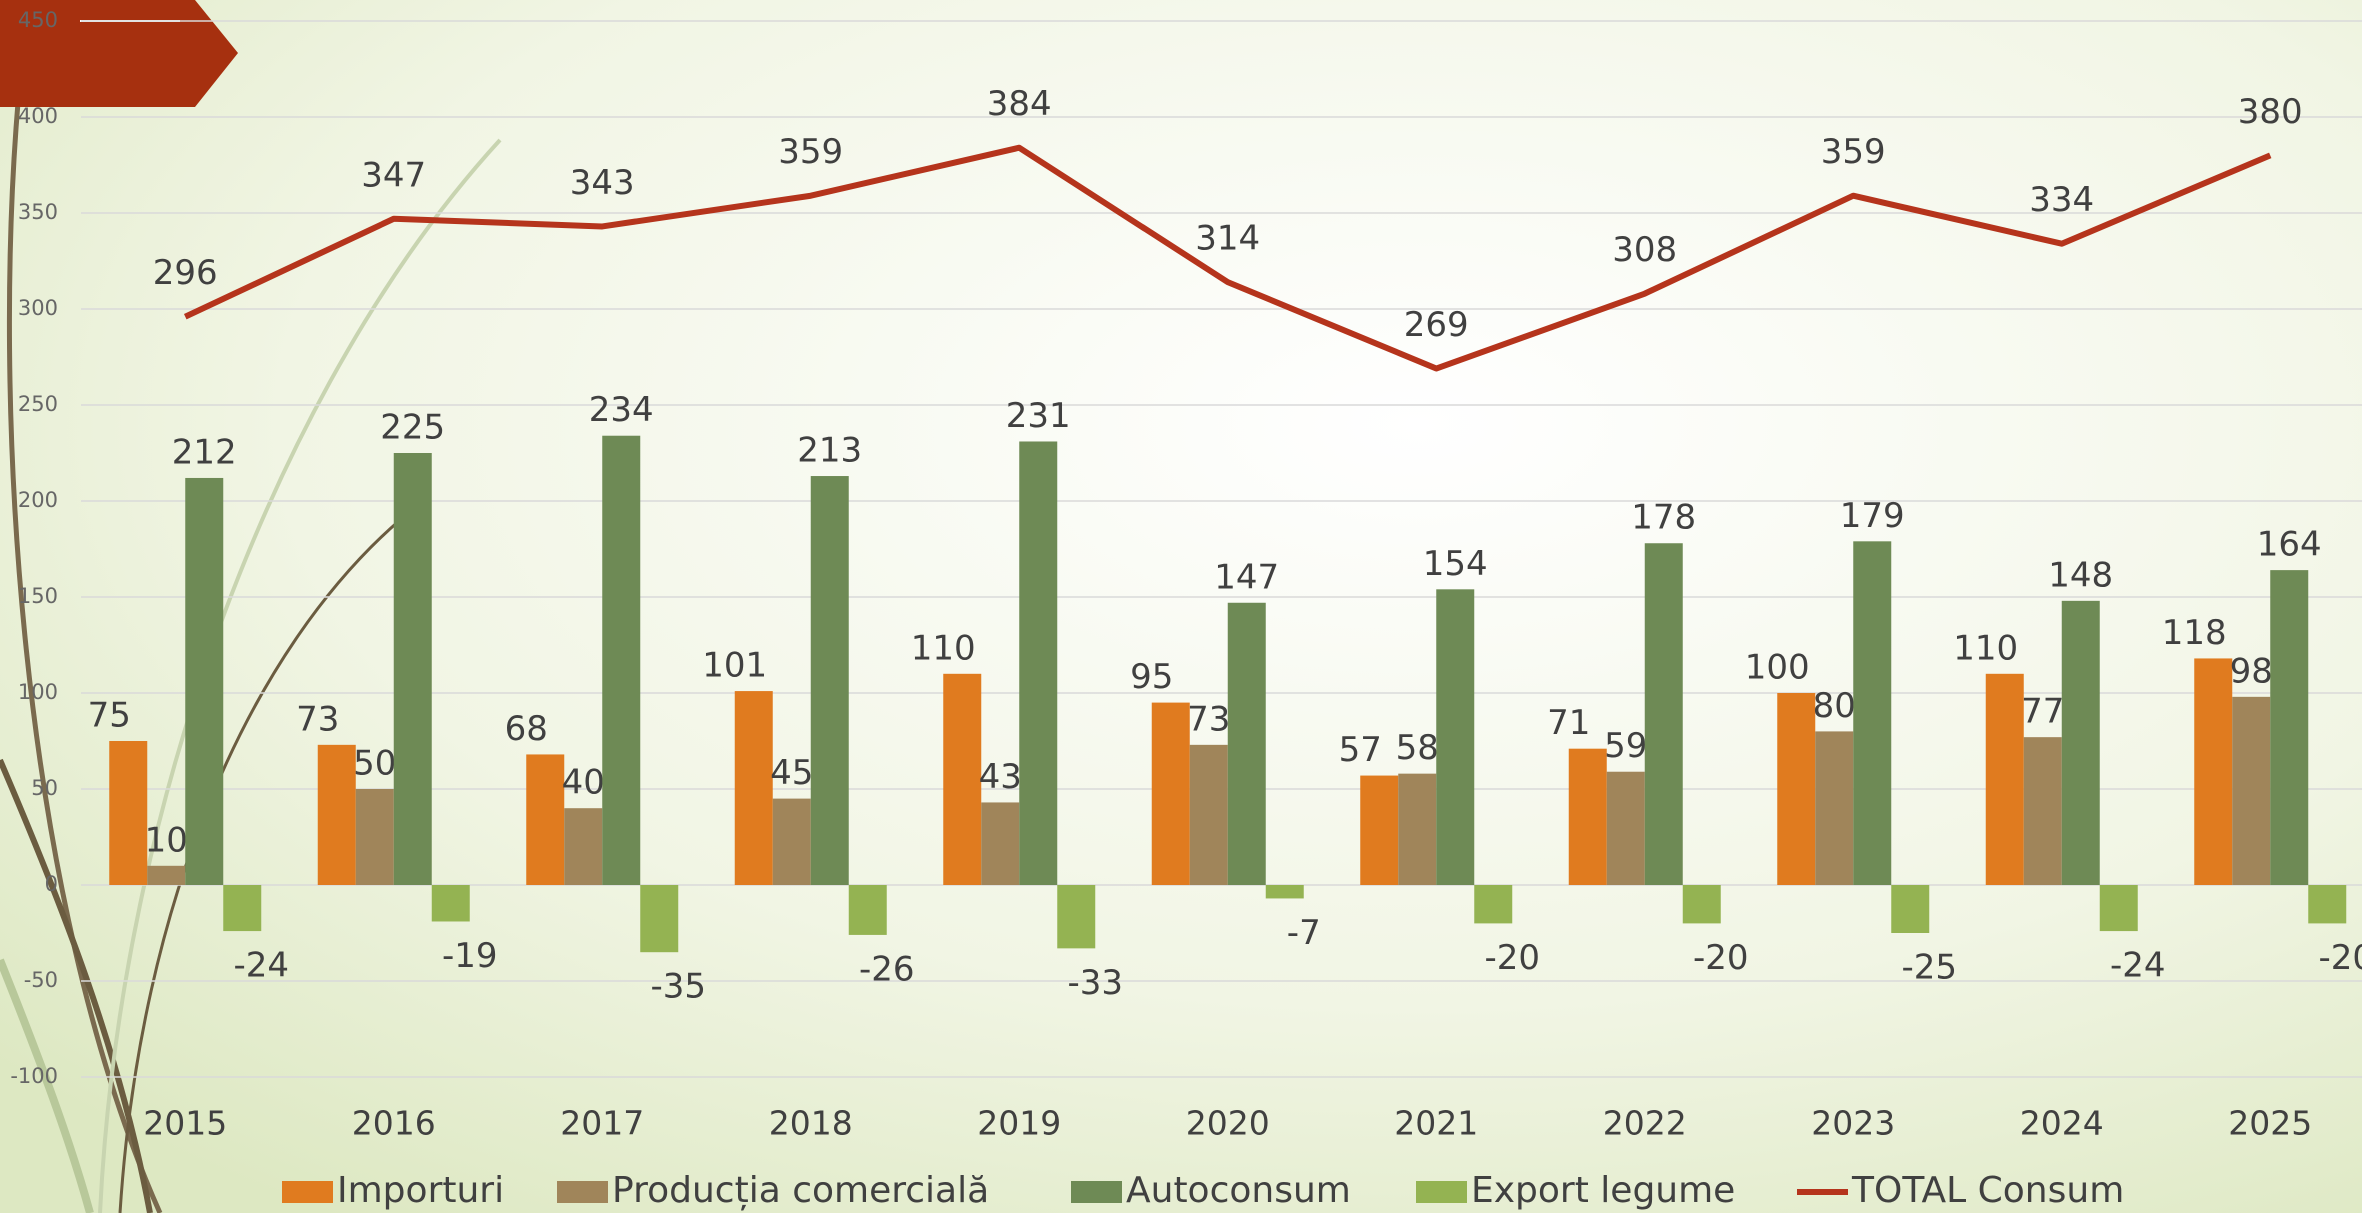 The image size is (2362, 1213). I want to click on data-label: -35, so click(678, 987).